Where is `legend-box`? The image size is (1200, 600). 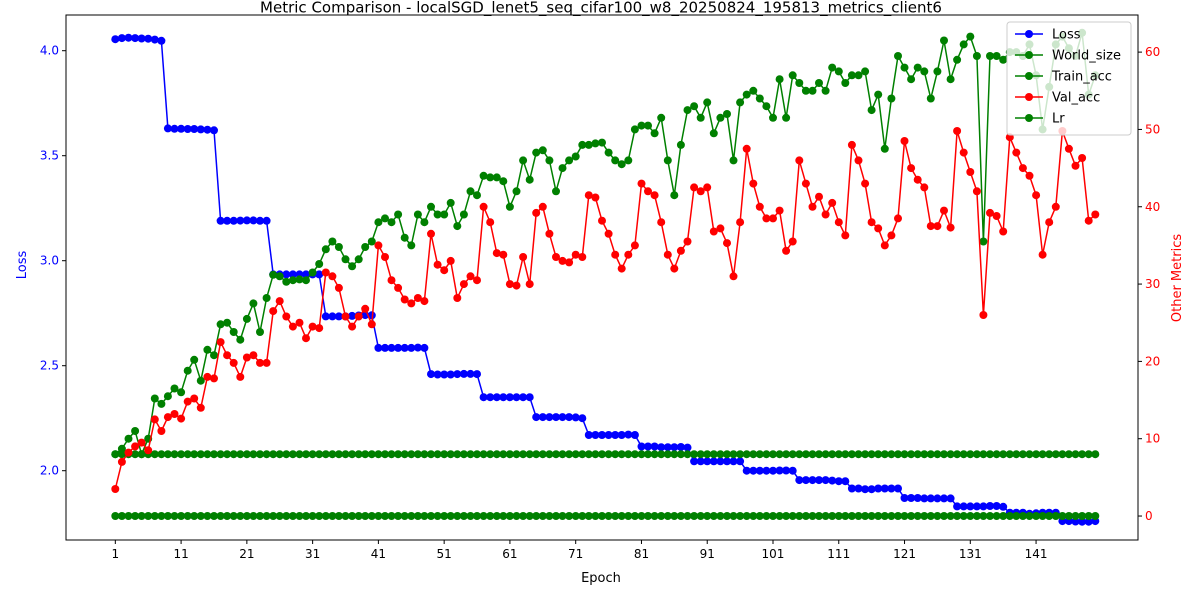 legend-box is located at coordinates (1069, 78).